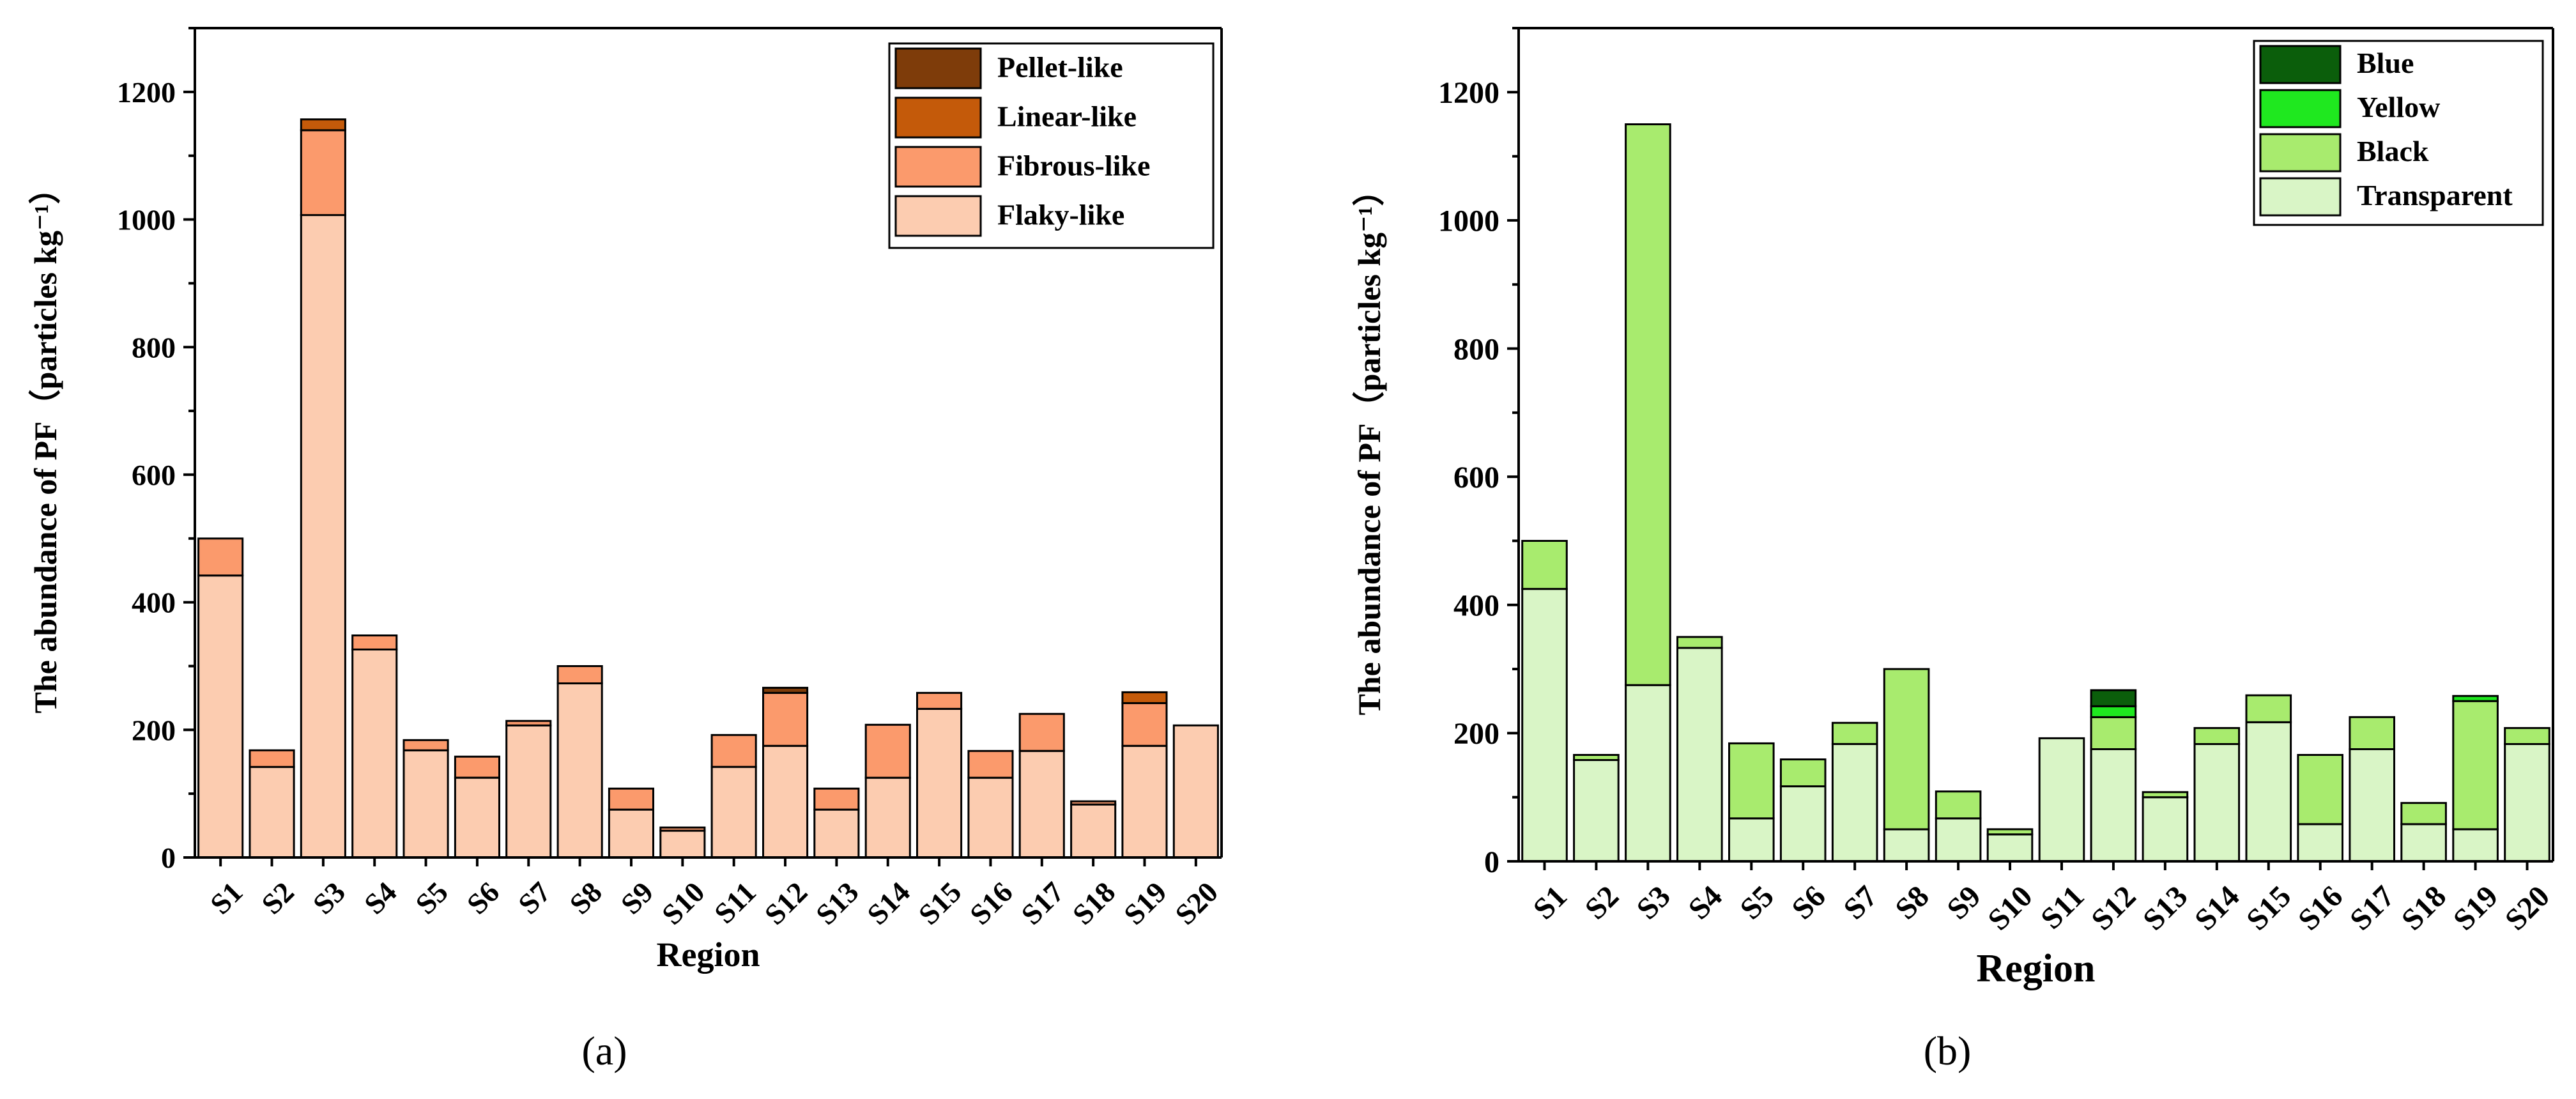 The width and height of the screenshot is (2576, 1099). Describe the element at coordinates (836, 799) in the screenshot. I see `bar-S13-fibrous-like` at that location.